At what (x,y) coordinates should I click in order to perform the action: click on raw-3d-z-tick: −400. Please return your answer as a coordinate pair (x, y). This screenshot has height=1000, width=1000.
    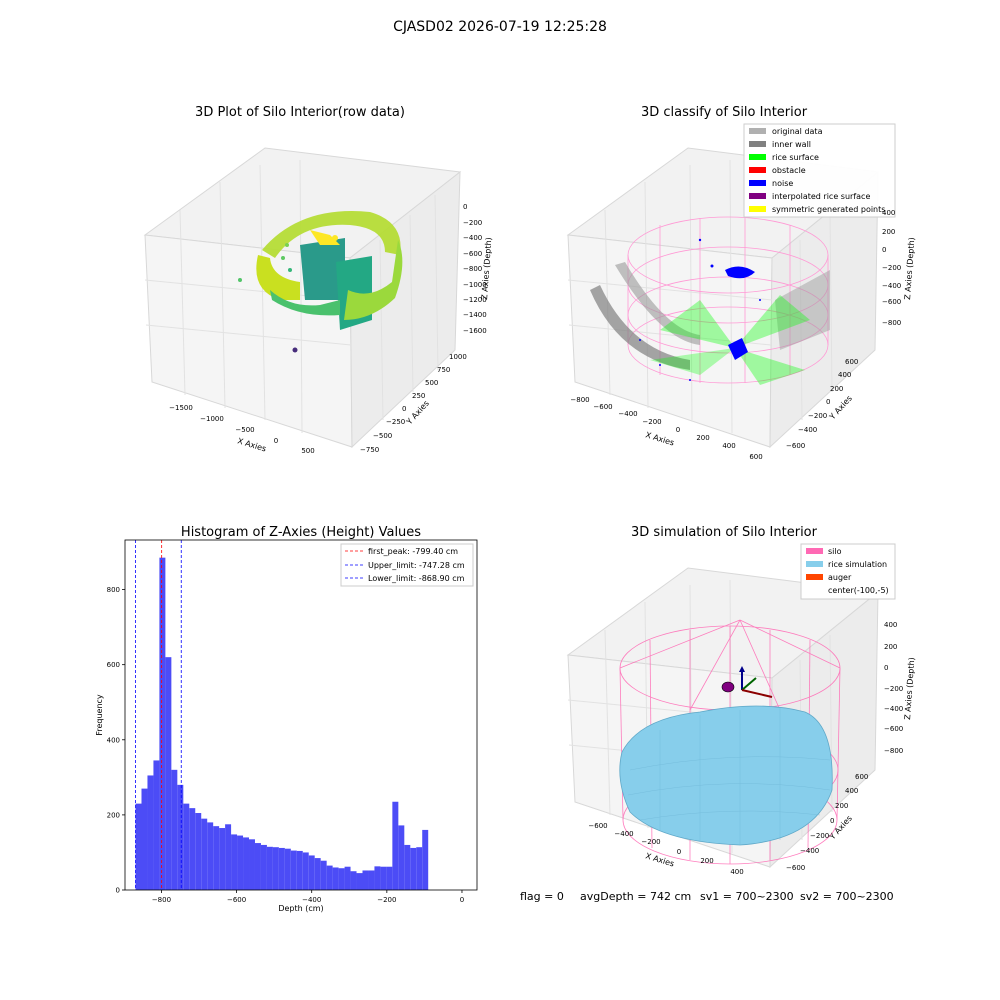
    Looking at the image, I should click on (472, 238).